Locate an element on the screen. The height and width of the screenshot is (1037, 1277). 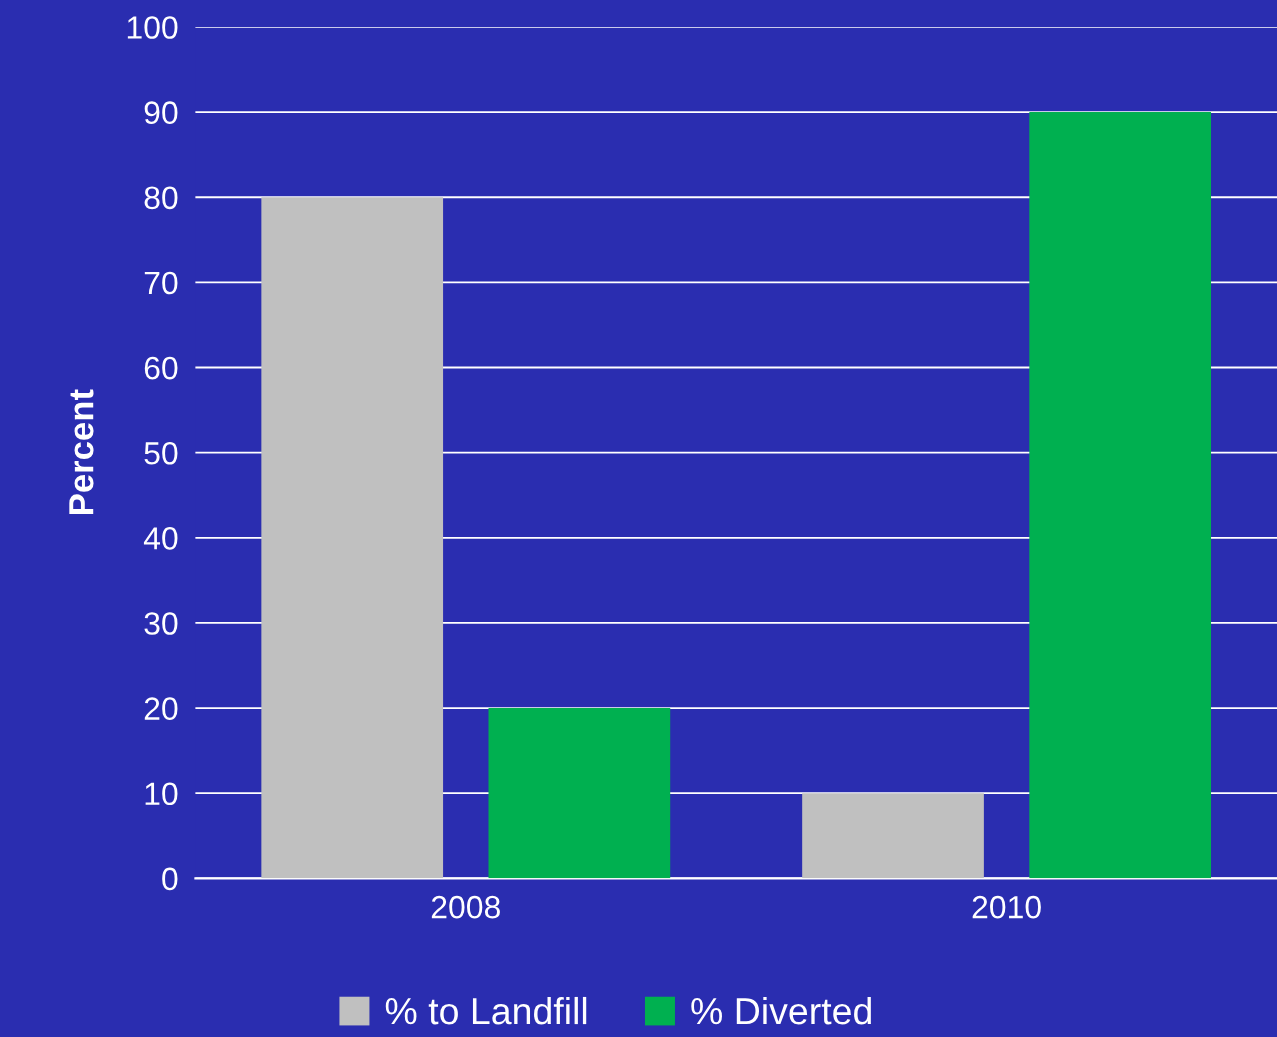
y-tick-label: 20 is located at coordinates (161, 708).